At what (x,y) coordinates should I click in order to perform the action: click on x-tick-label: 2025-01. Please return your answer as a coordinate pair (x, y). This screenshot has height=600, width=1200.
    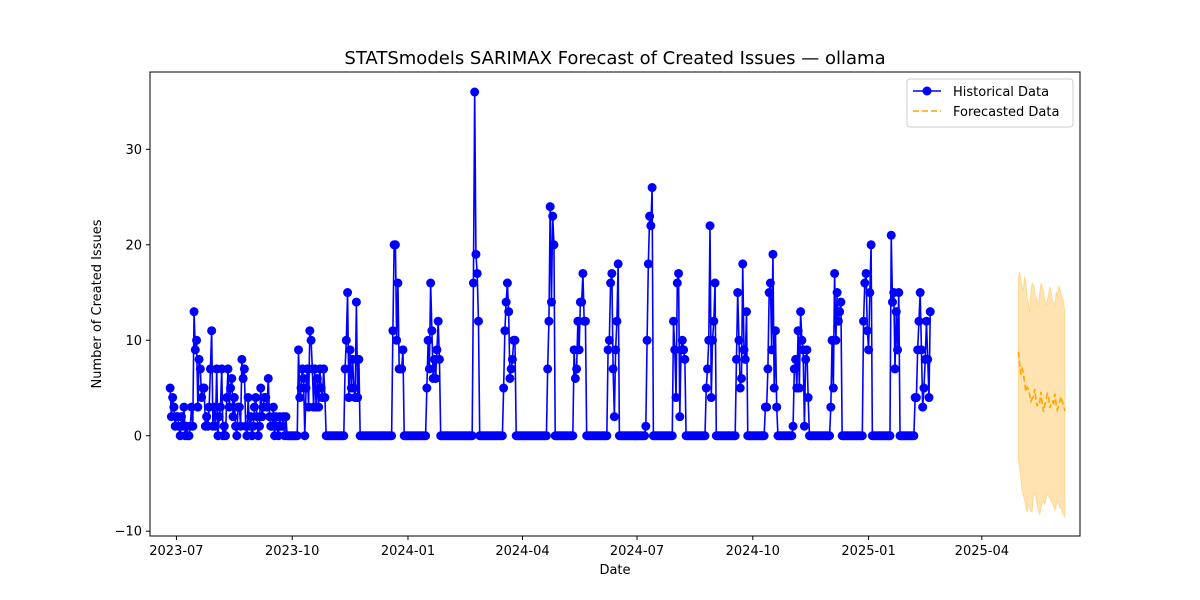
    Looking at the image, I should click on (868, 551).